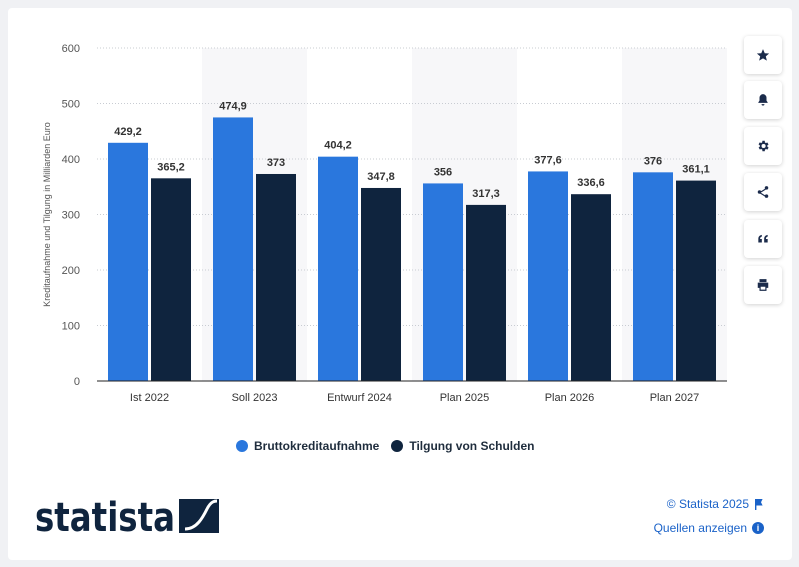 This screenshot has width=799, height=567. I want to click on print-button, so click(763, 285).